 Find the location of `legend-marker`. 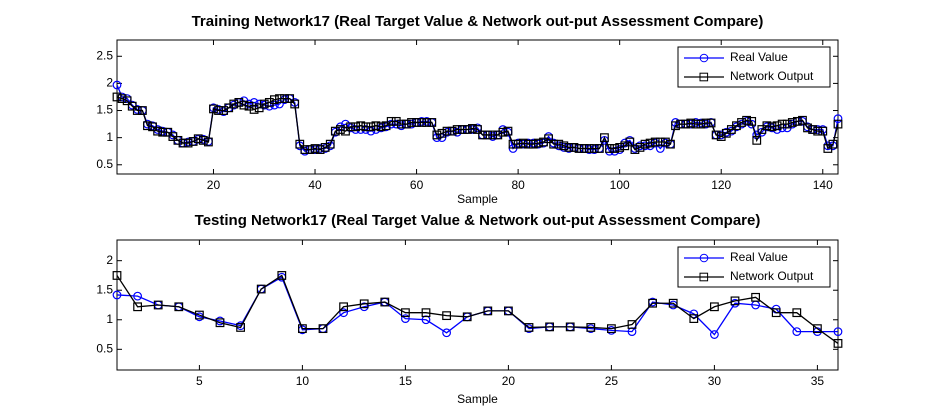

legend-marker is located at coordinates (704, 258).